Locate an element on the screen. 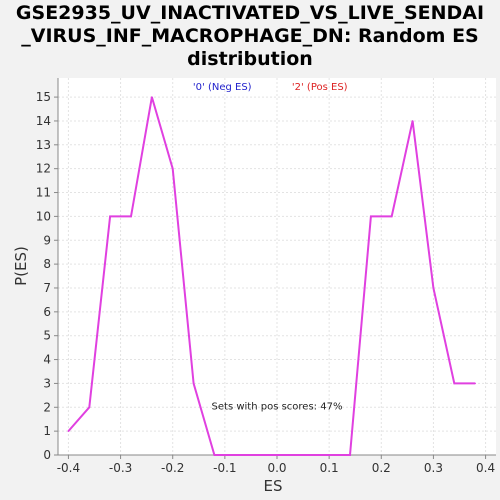 Image resolution: width=500 pixels, height=500 pixels. x-tick-label: 0.2 is located at coordinates (381, 468).